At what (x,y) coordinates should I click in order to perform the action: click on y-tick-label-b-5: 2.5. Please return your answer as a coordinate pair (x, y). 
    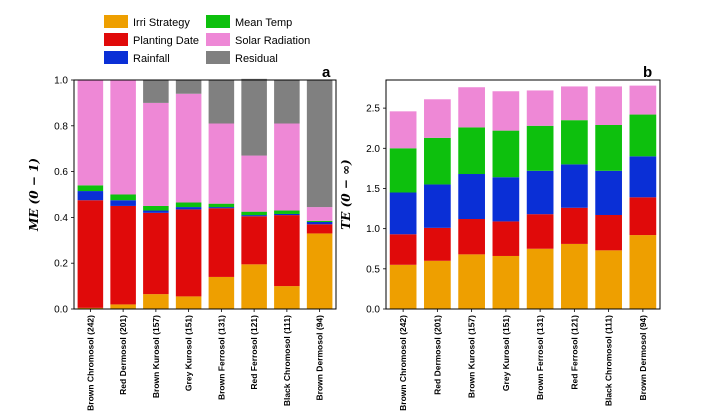
    Looking at the image, I should click on (373, 109).